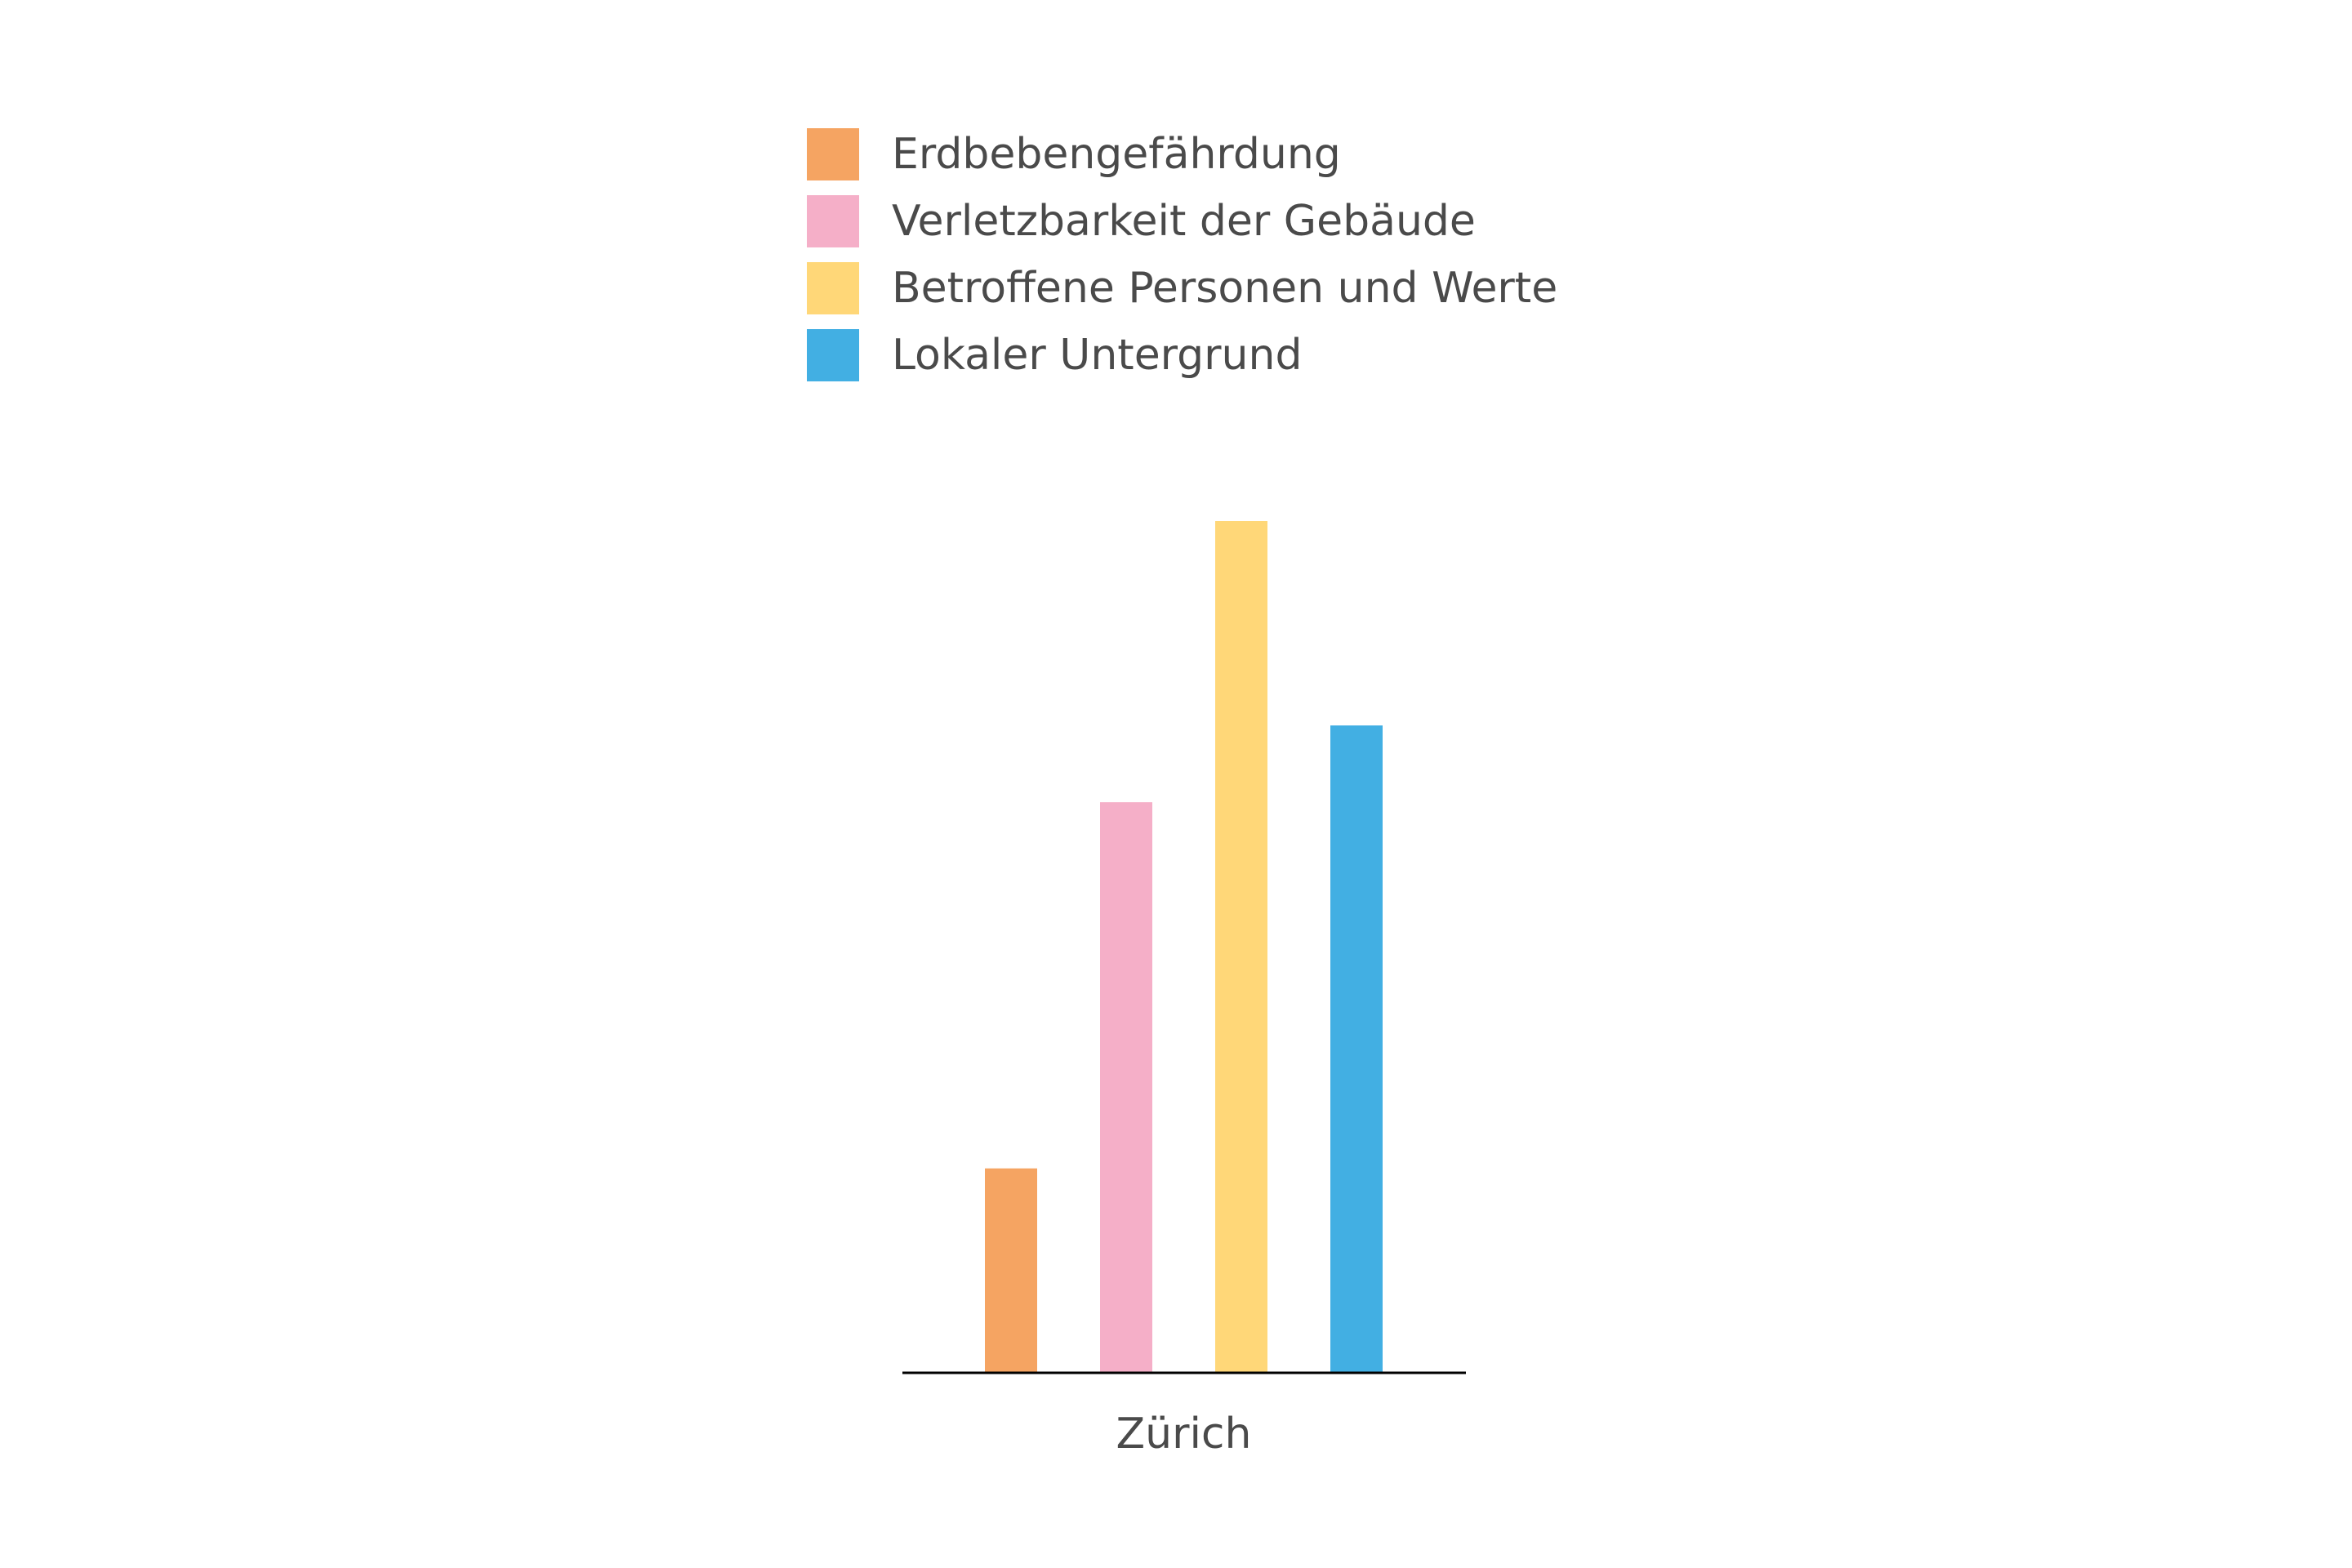 The height and width of the screenshot is (1568, 2352). I want to click on legend-item: Lokaler Untergrund, so click(1054, 355).